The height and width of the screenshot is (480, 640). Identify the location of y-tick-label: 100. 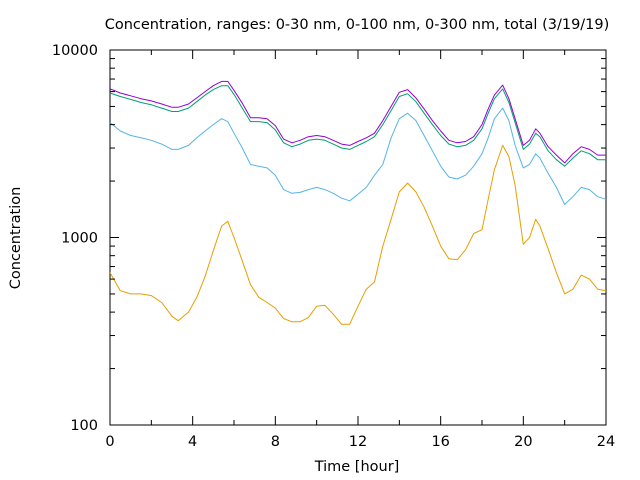
(84, 426).